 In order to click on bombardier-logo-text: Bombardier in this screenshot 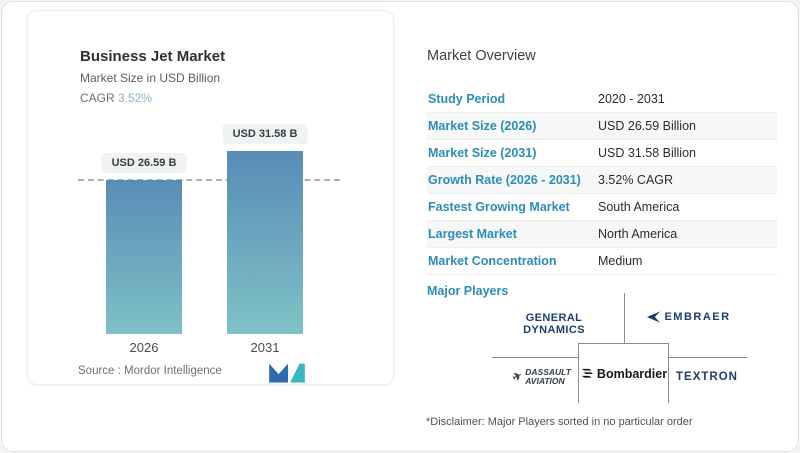, I will do `click(632, 373)`.